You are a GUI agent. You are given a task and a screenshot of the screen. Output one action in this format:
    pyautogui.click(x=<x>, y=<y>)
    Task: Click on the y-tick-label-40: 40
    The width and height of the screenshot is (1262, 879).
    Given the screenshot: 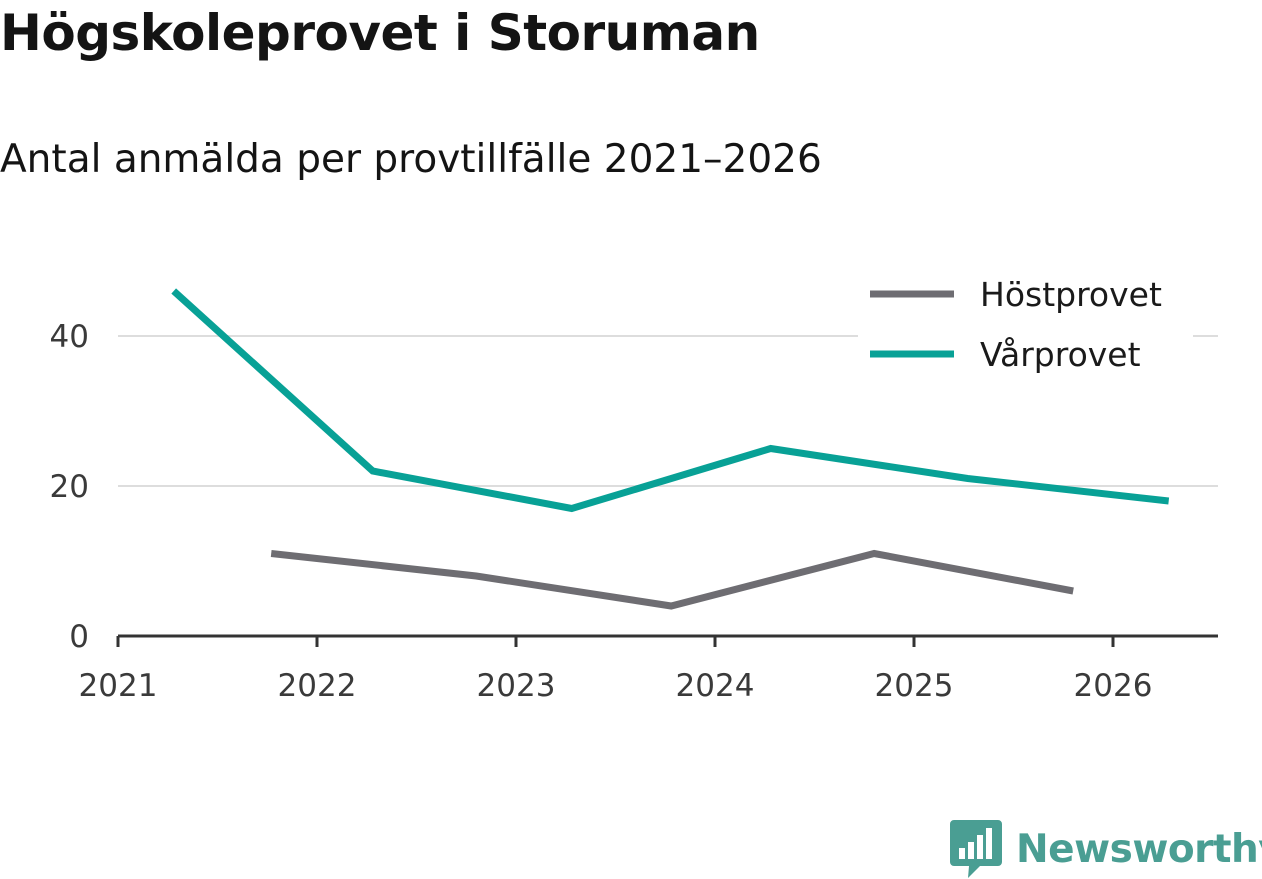 What is the action you would take?
    pyautogui.click(x=69, y=337)
    